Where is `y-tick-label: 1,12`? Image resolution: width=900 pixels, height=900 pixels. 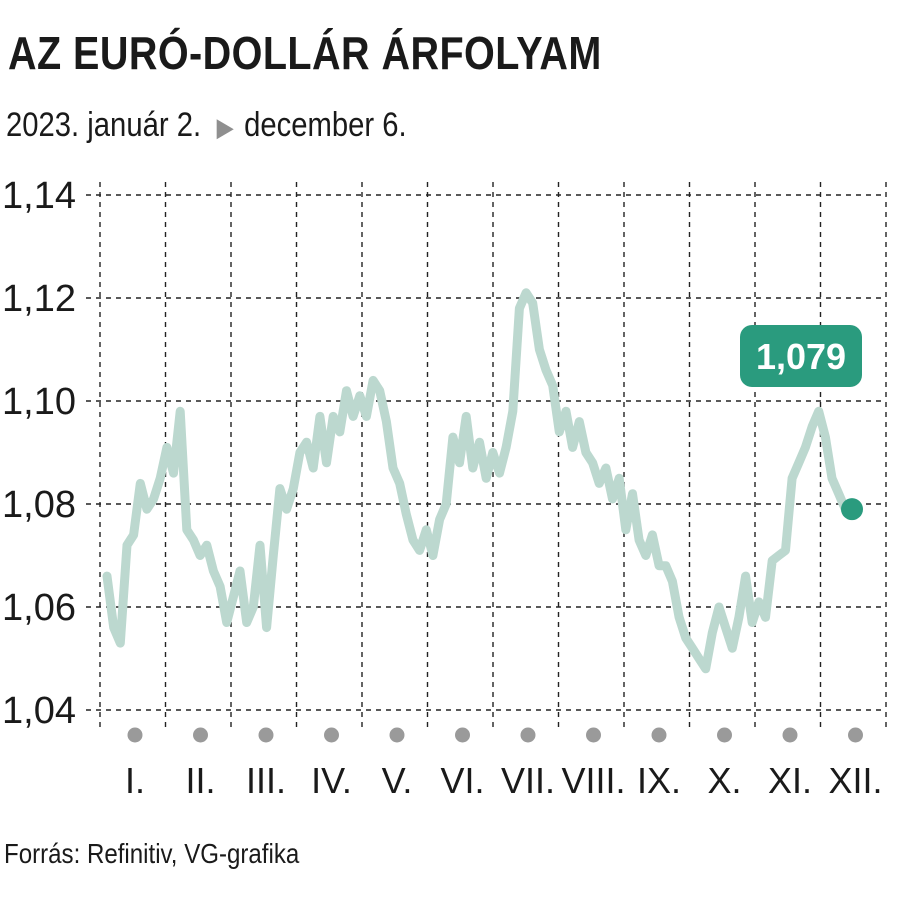
y-tick-label: 1,12 is located at coordinates (39, 299).